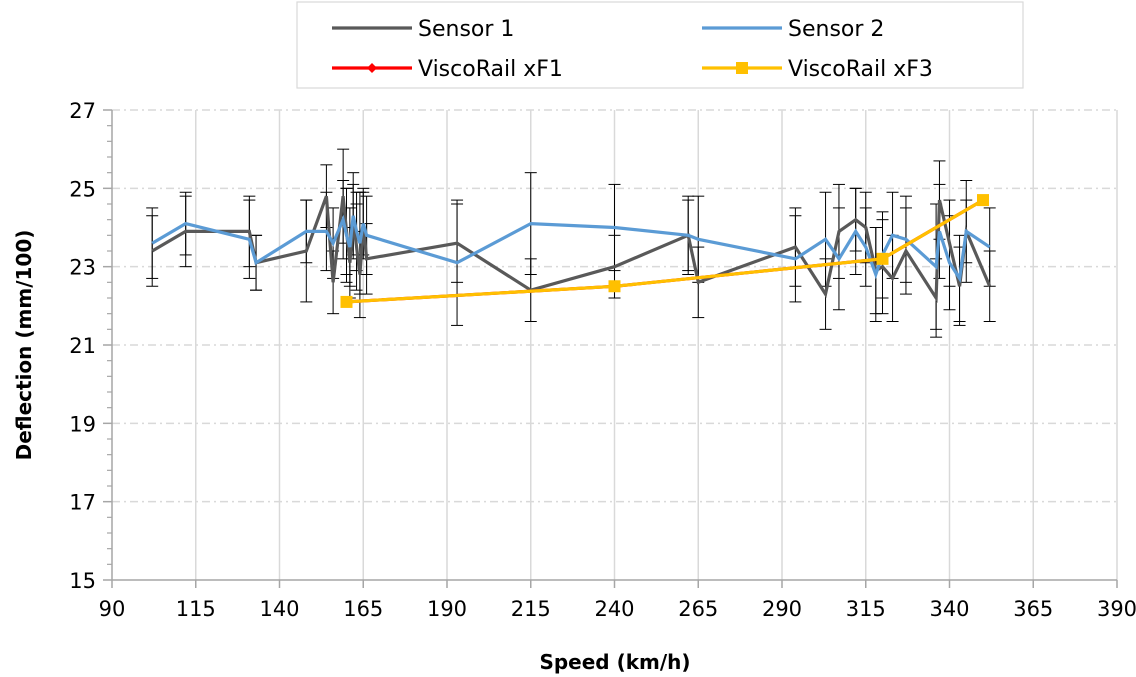 This screenshot has width=1136, height=677. I want to click on legend-label-sensor-2: Sensor 2, so click(836, 29).